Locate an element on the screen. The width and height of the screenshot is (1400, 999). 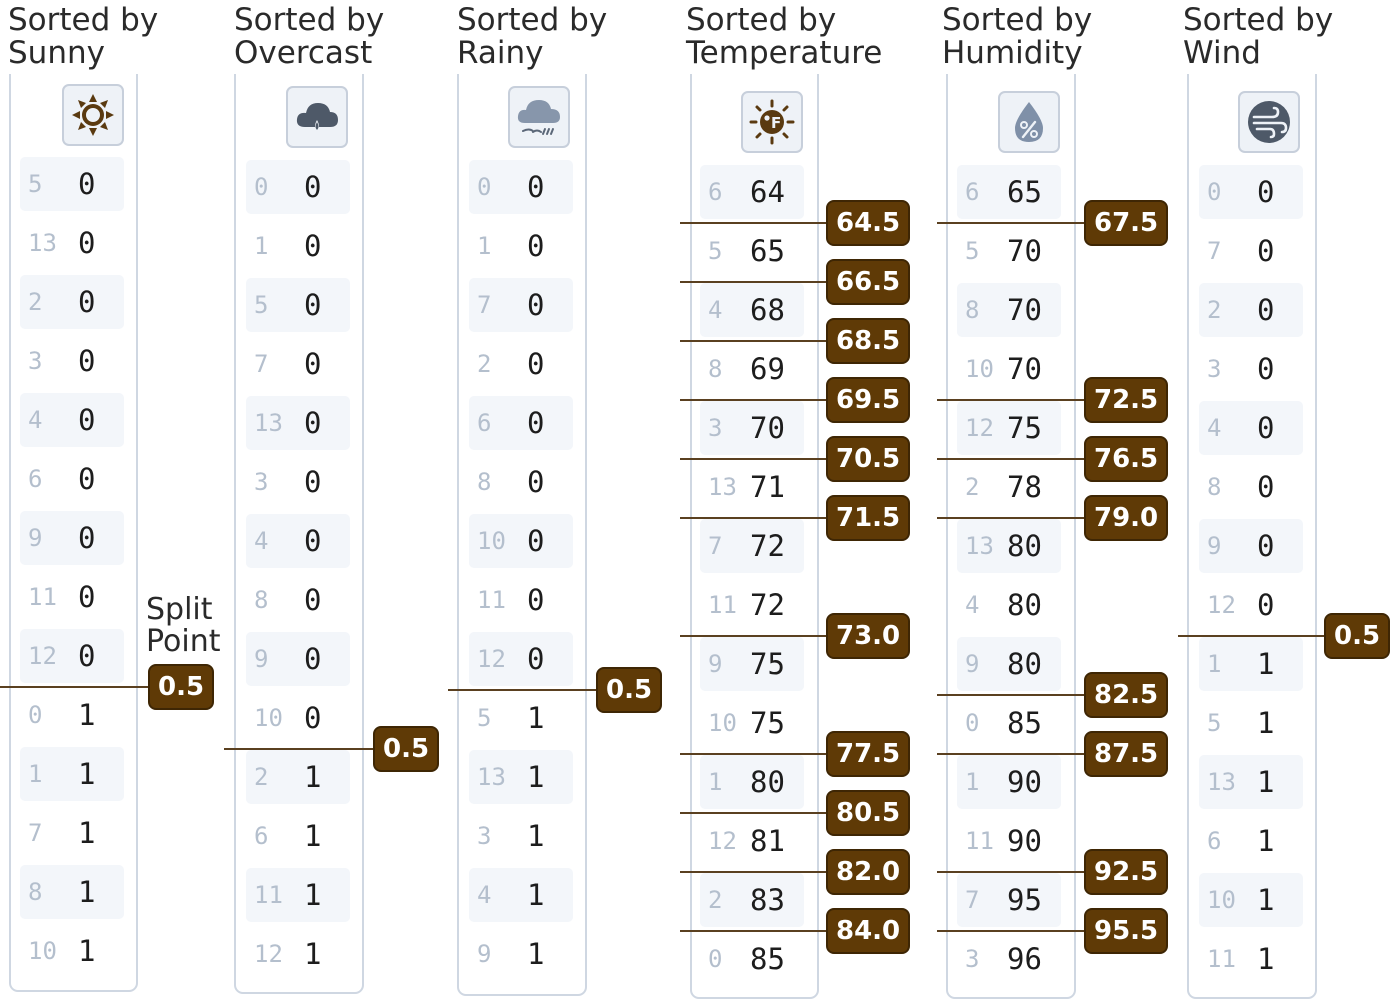
table-row: 13 0 is located at coordinates (298, 423).